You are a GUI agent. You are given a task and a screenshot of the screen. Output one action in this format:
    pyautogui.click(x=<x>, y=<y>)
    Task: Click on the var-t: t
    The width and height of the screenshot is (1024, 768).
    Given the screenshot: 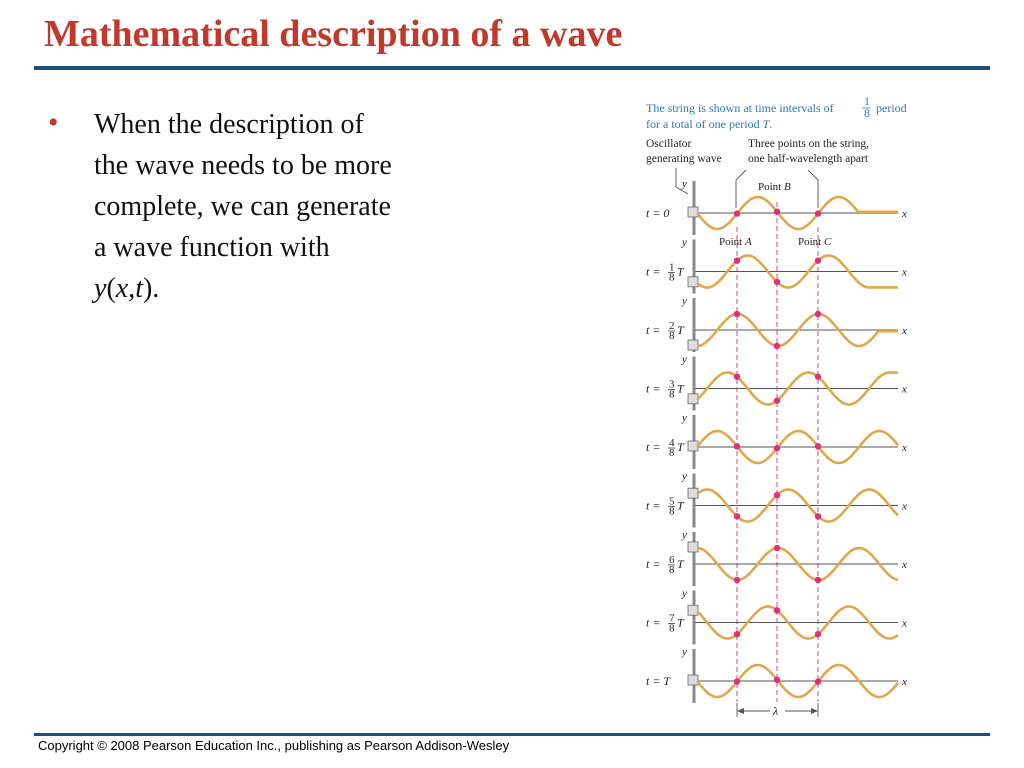 What is the action you would take?
    pyautogui.click(x=139, y=288)
    